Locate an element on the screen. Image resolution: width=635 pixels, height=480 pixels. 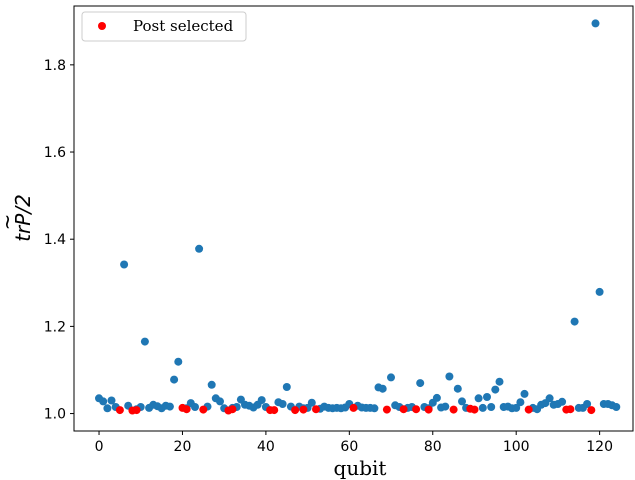
x-tick-label: 0 is located at coordinates (99, 447).